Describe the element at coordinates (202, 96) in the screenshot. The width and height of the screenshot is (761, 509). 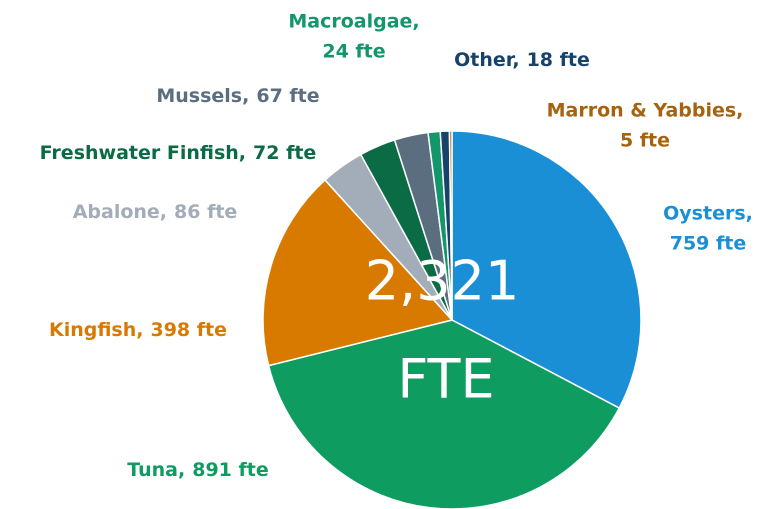
I see `data-label-name: Mussels,` at that location.